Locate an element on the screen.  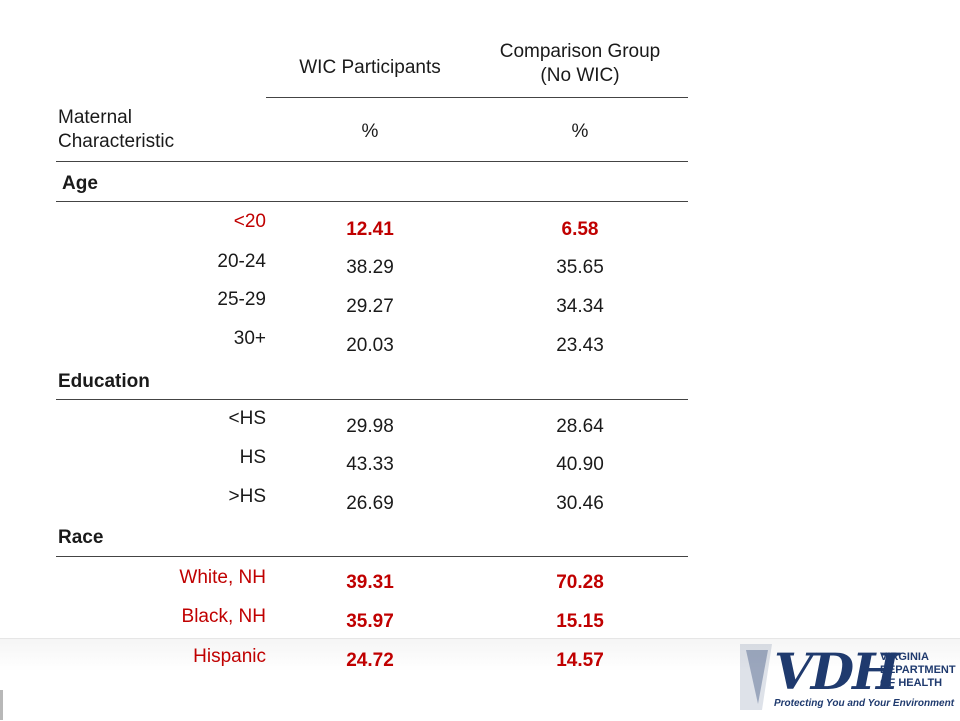
section-education: Education is located at coordinates (104, 381).